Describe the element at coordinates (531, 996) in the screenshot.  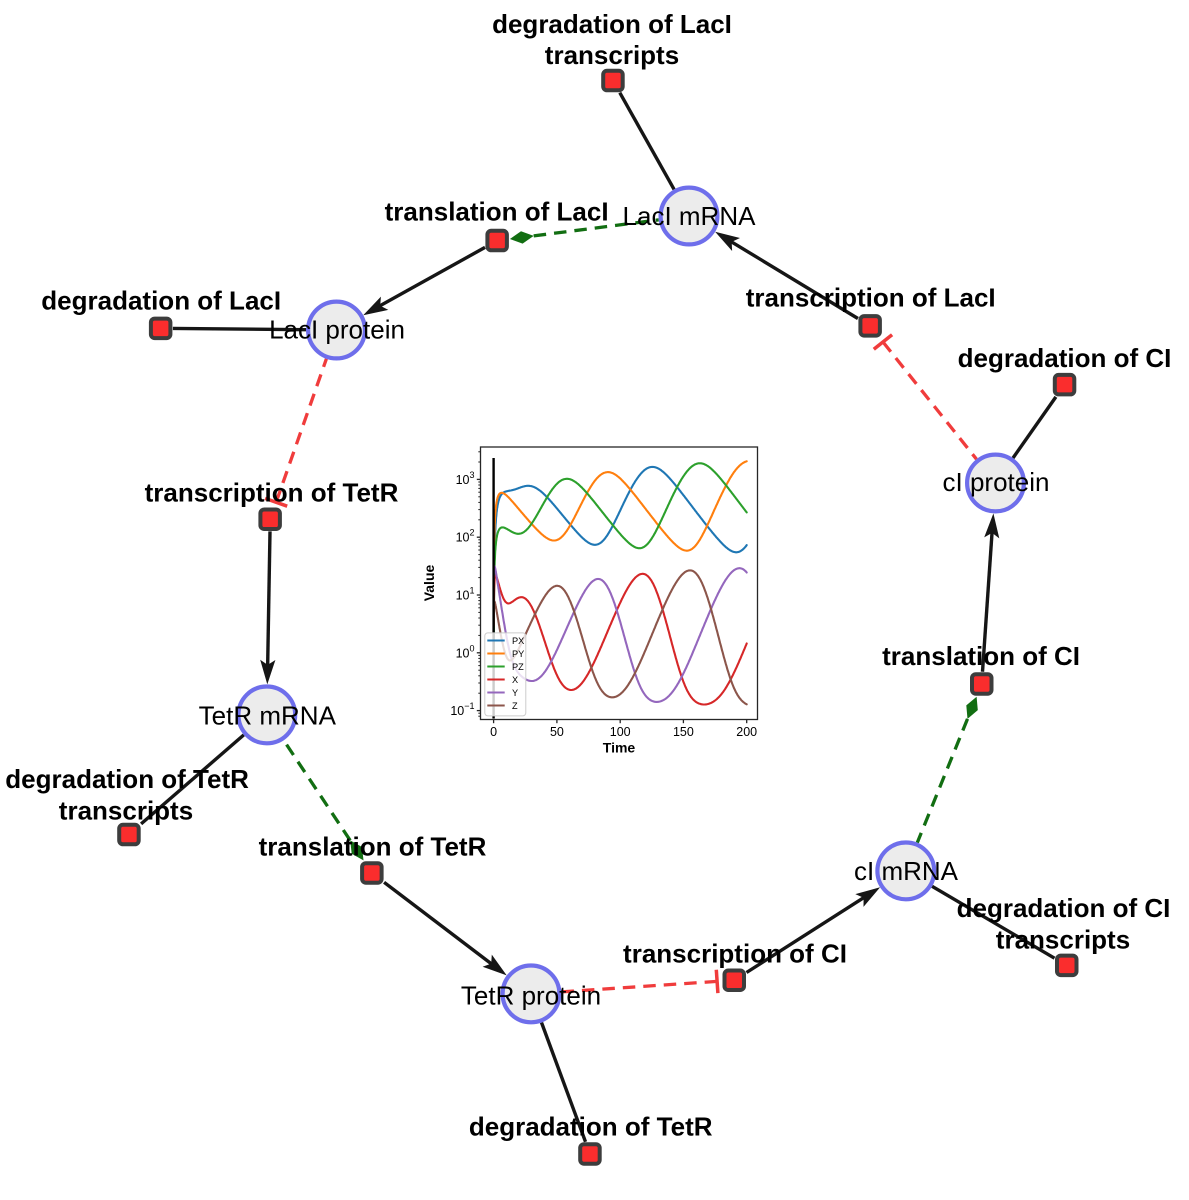
I see `svg-text: TetR protein` at that location.